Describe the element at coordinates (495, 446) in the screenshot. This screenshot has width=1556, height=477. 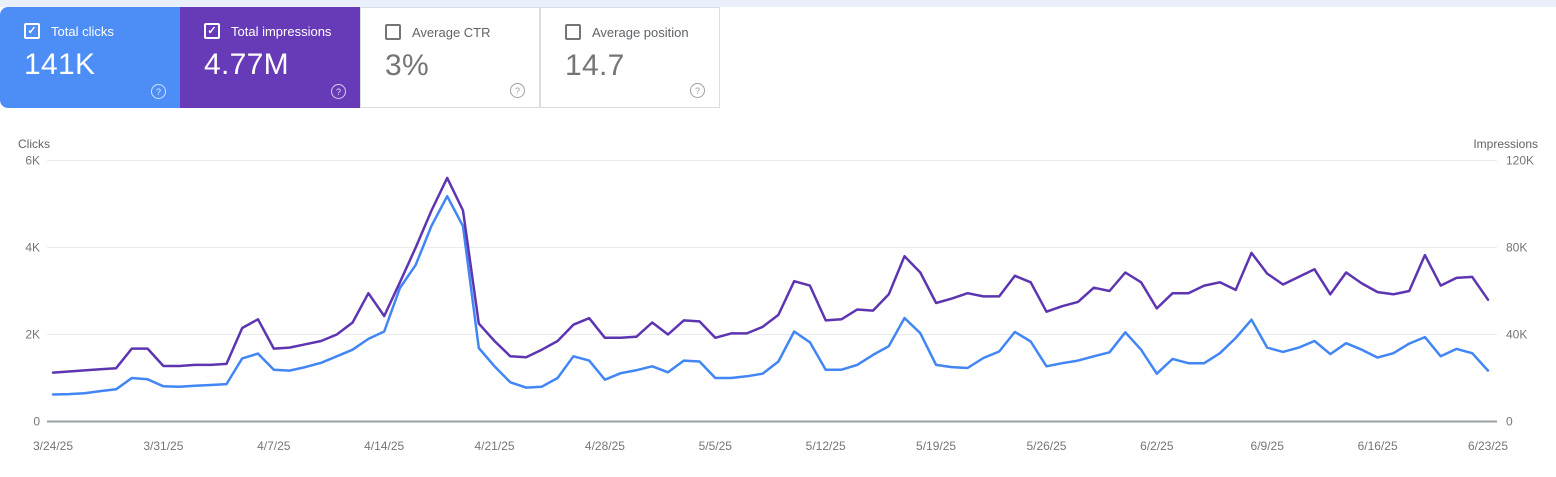
I see `x-axis-tick: 4/21/25` at that location.